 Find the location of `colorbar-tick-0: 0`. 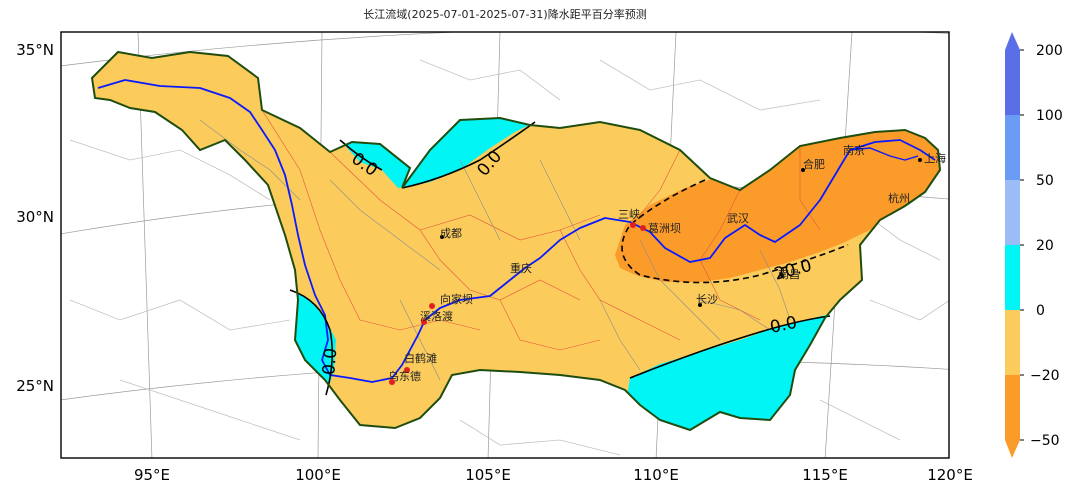

colorbar-tick-0: 0 is located at coordinates (1040, 311).